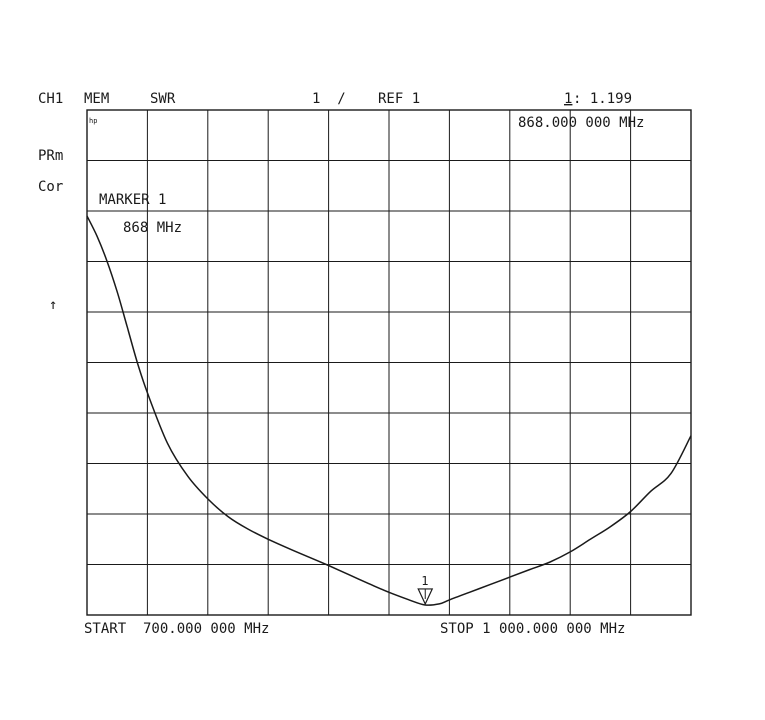  Describe the element at coordinates (568, 99) in the screenshot. I see `marker-index: 1` at that location.